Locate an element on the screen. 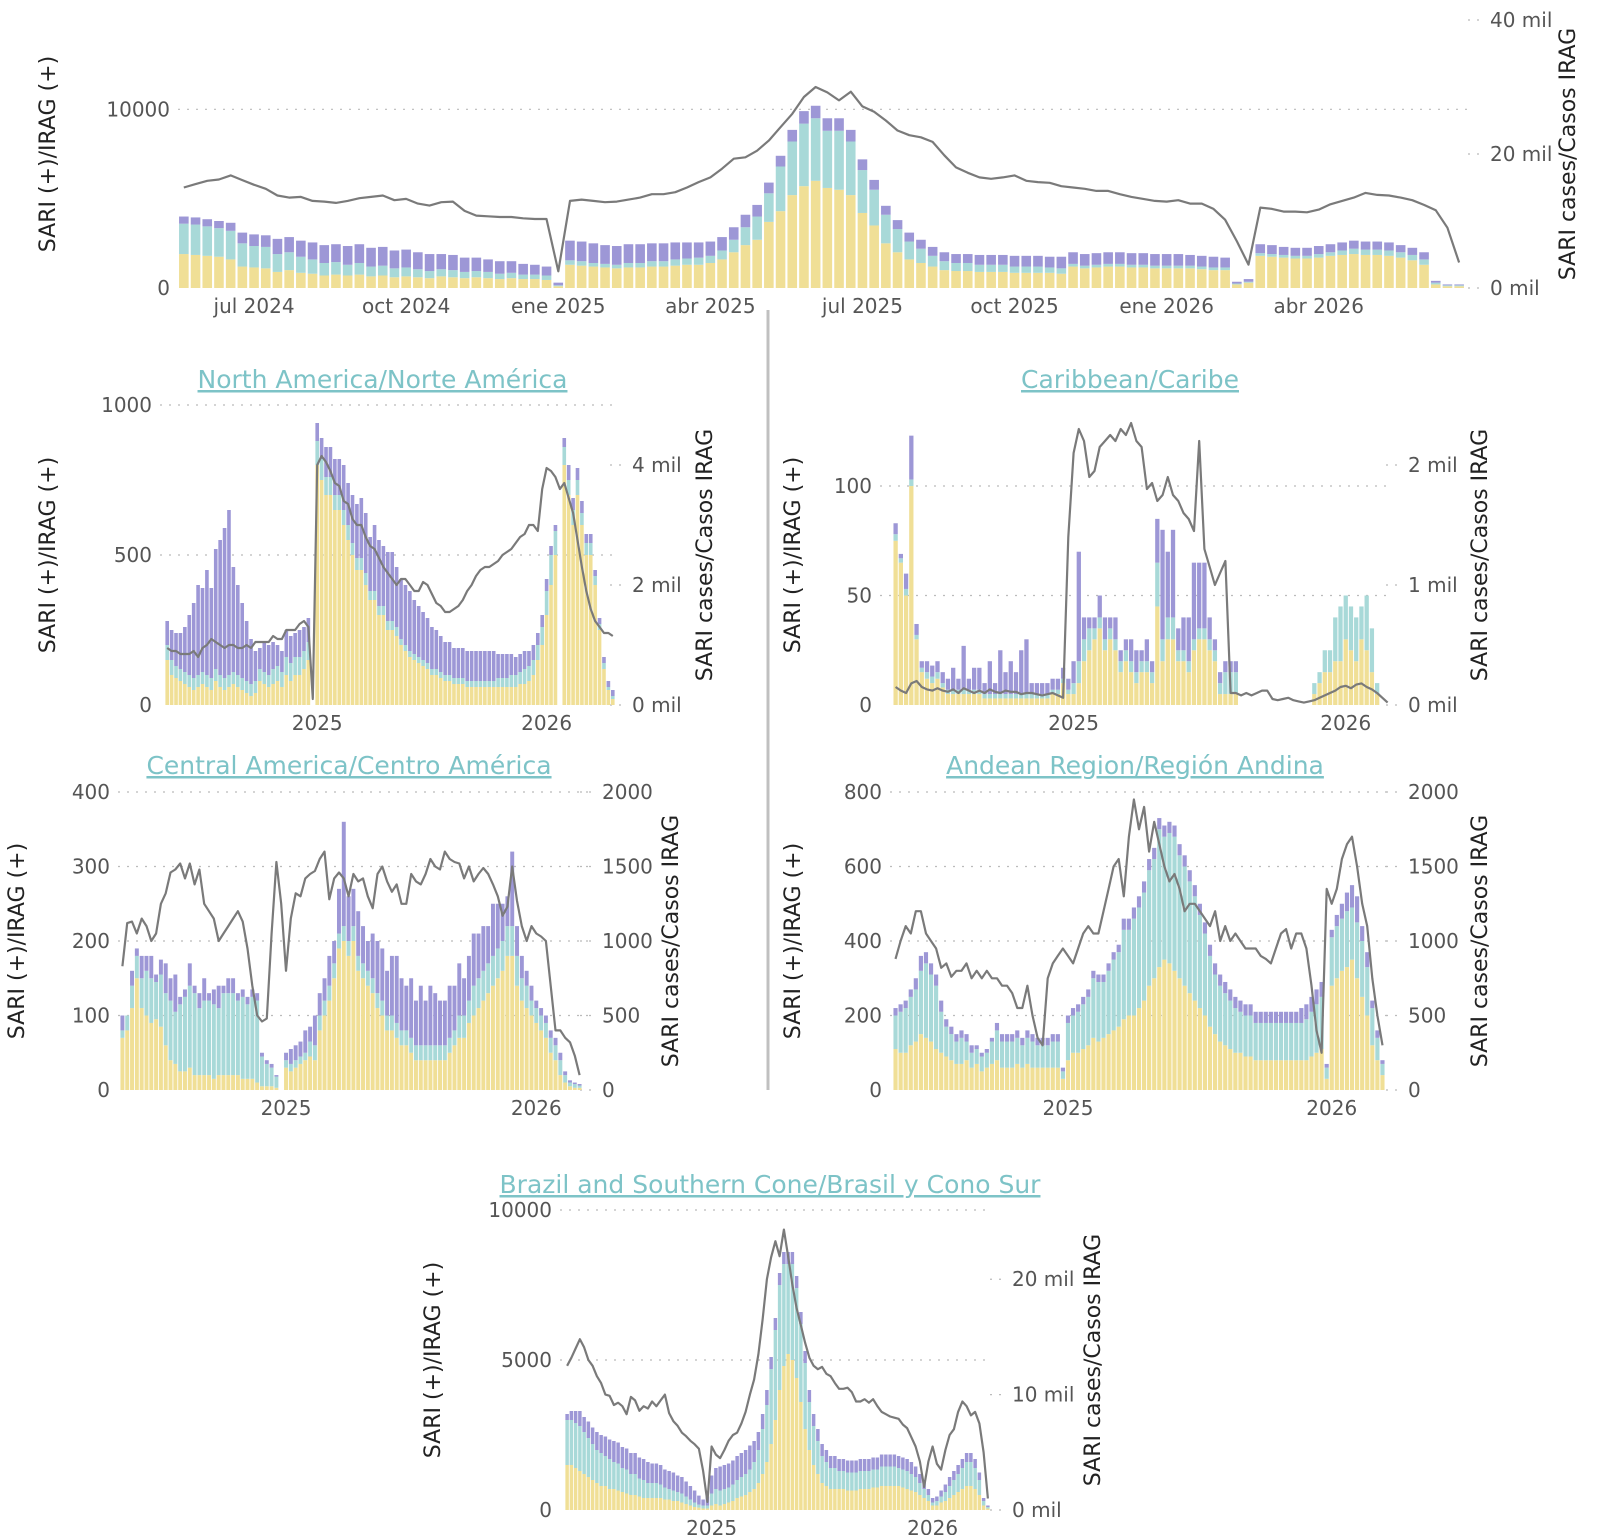 The width and height of the screenshot is (1600, 1535). sari-cases-line is located at coordinates (777, 1366).